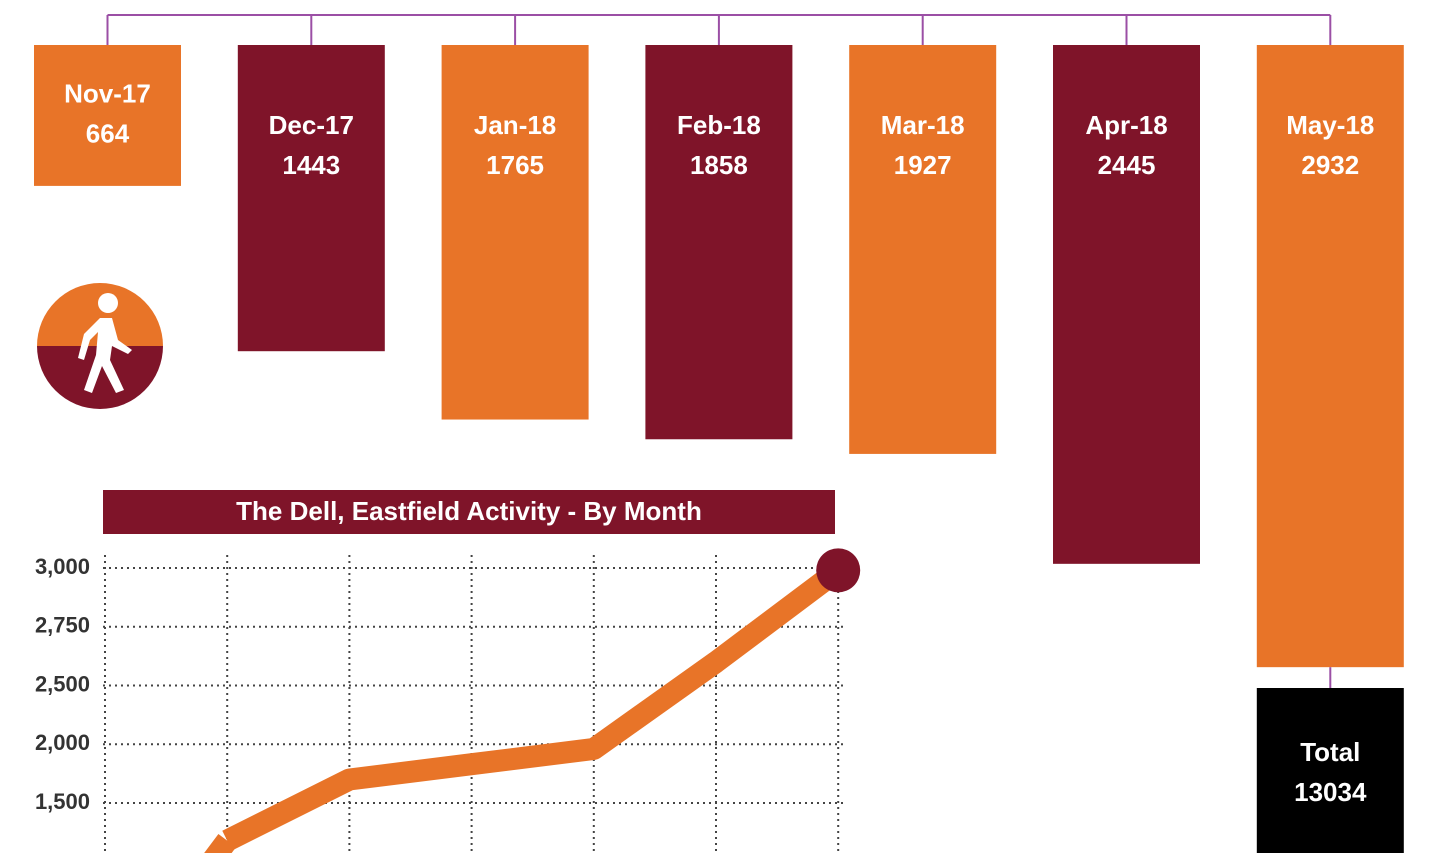 Image resolution: width=1442 pixels, height=853 pixels. I want to click on bar-value: 2932, so click(1330, 165).